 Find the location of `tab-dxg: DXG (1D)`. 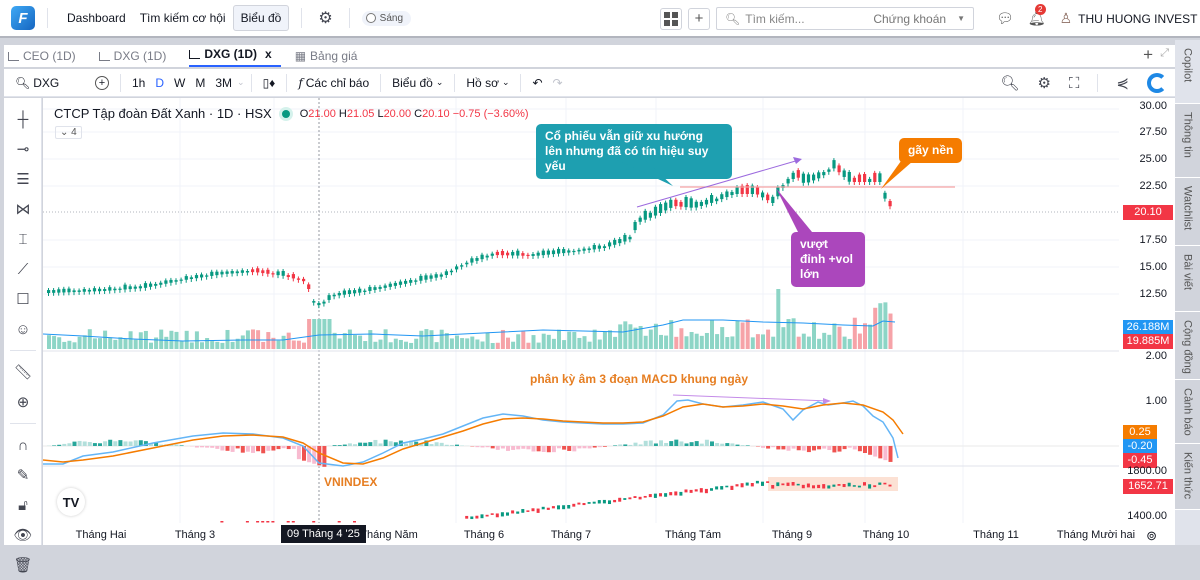

tab-dxg: DXG (1D) is located at coordinates (137, 58).